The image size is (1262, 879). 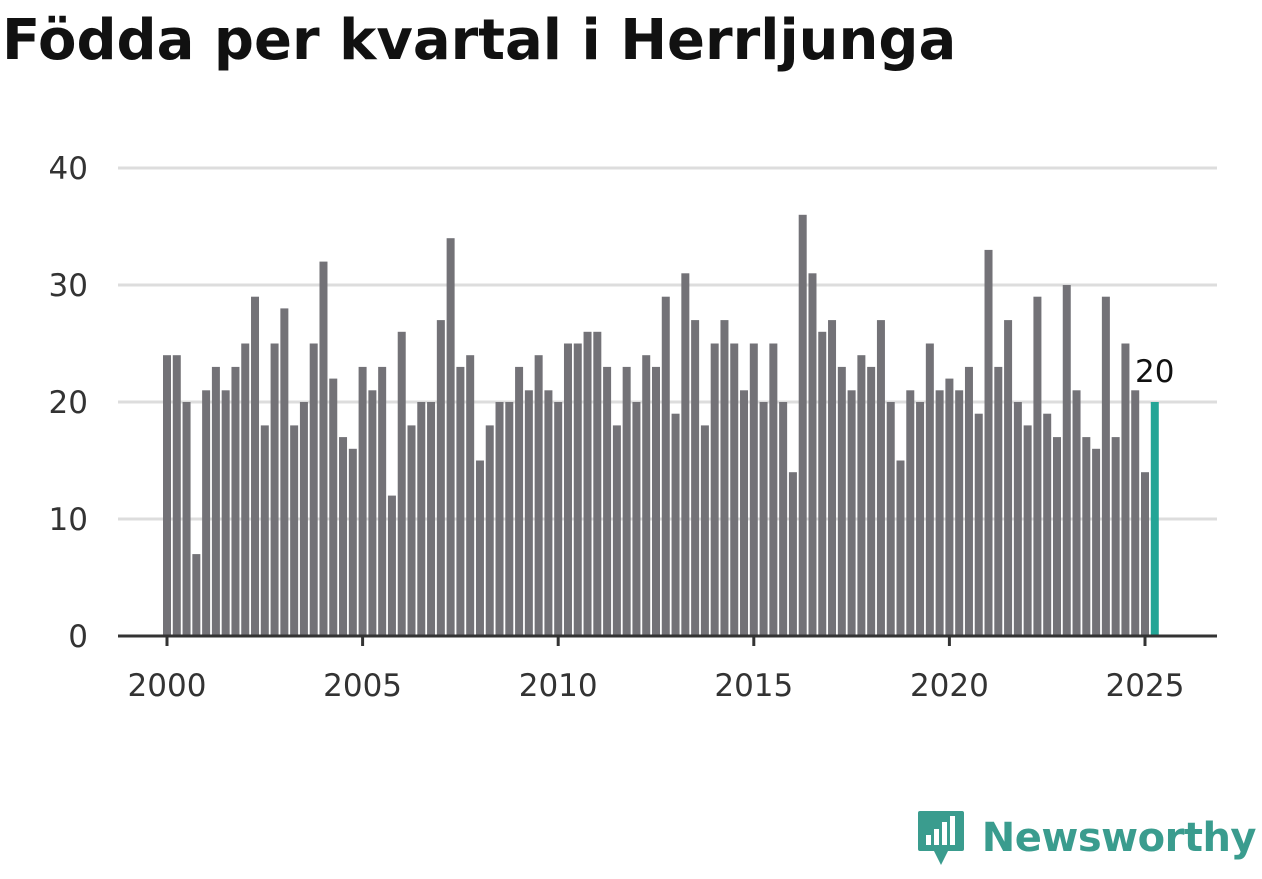 What do you see at coordinates (68, 169) in the screenshot?
I see `y-tick-label: 40` at bounding box center [68, 169].